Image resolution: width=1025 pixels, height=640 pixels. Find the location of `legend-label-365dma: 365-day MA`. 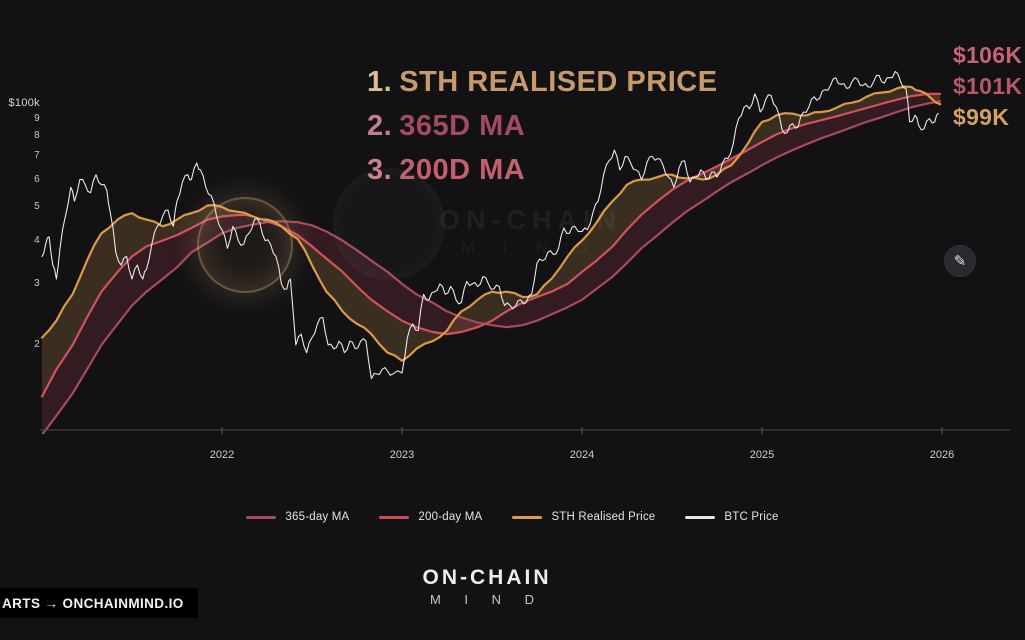

legend-label-365dma: 365-day MA is located at coordinates (317, 517).